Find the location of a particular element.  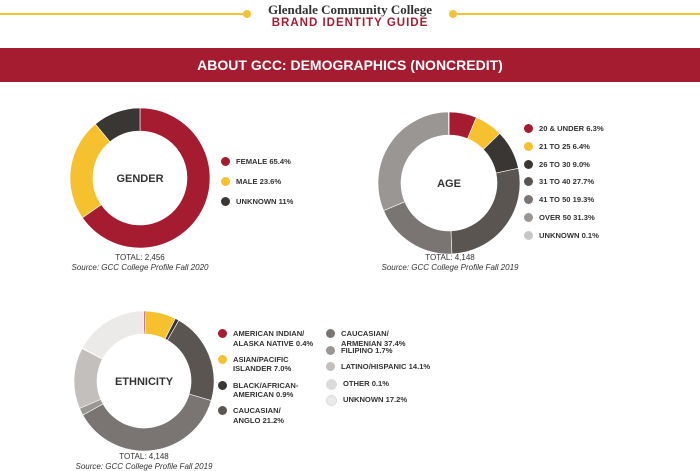

legend-label: MALE 23.6% is located at coordinates (259, 181).